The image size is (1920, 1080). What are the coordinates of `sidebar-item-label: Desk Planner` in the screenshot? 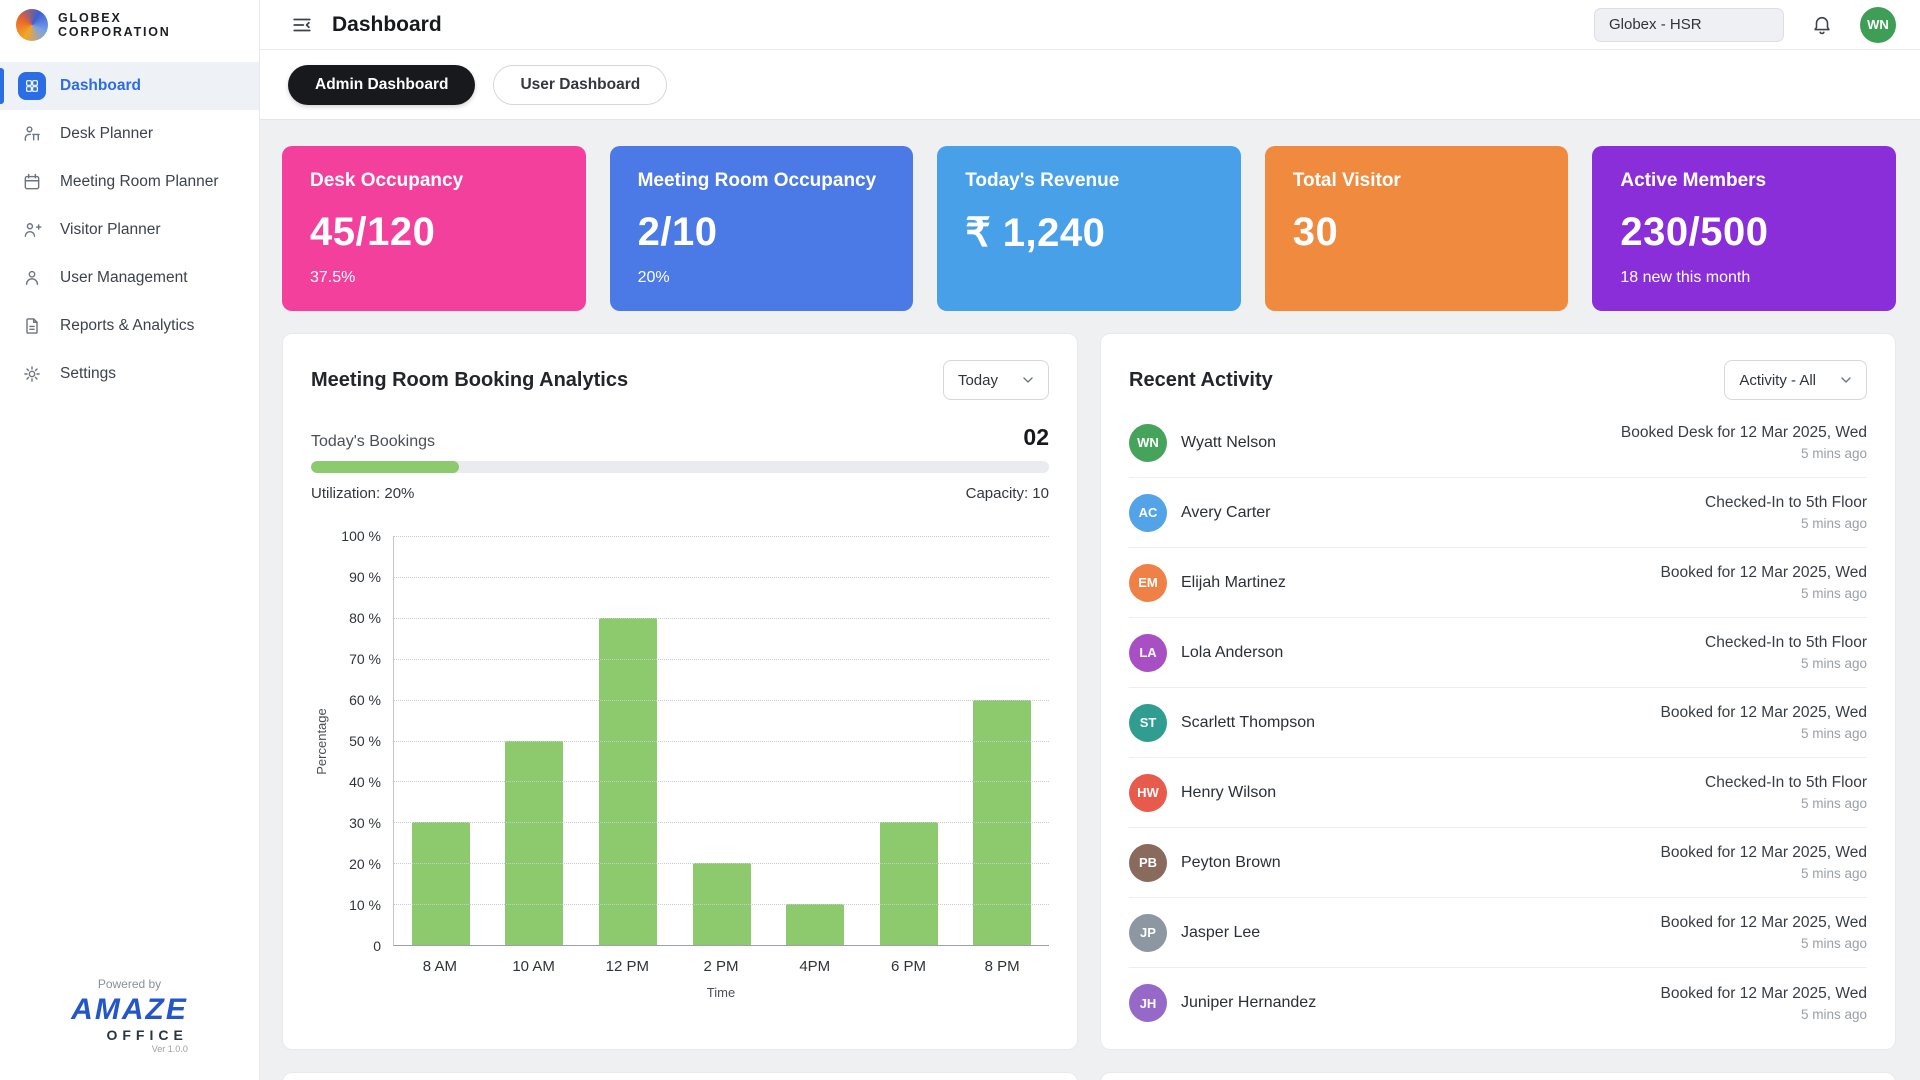 It's located at (107, 133).